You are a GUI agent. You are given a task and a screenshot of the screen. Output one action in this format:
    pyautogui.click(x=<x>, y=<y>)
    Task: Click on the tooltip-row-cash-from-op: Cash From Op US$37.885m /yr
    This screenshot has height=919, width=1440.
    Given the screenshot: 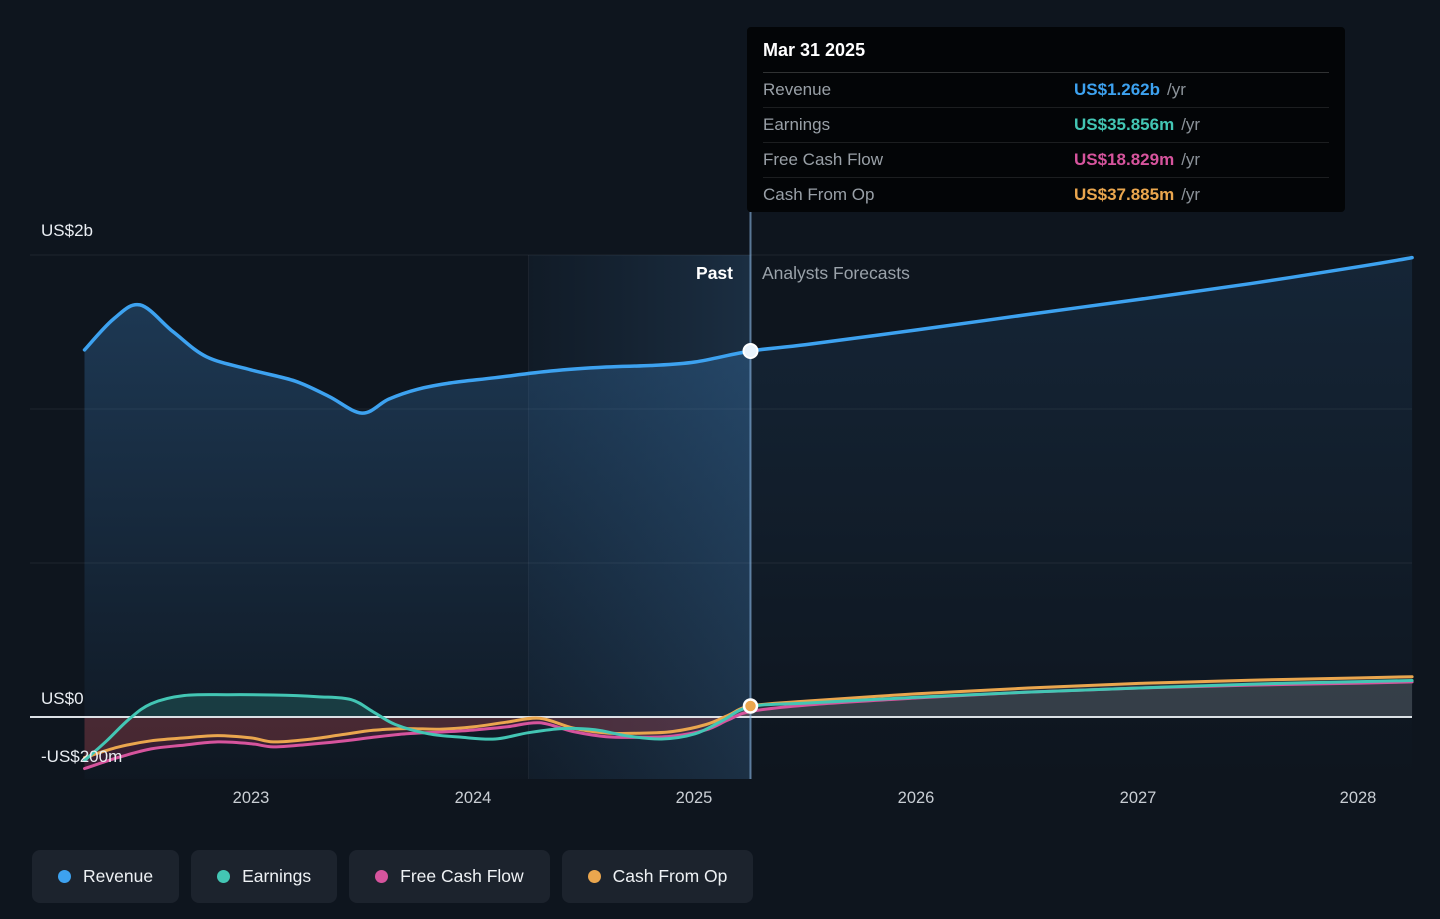 What is the action you would take?
    pyautogui.click(x=1046, y=195)
    